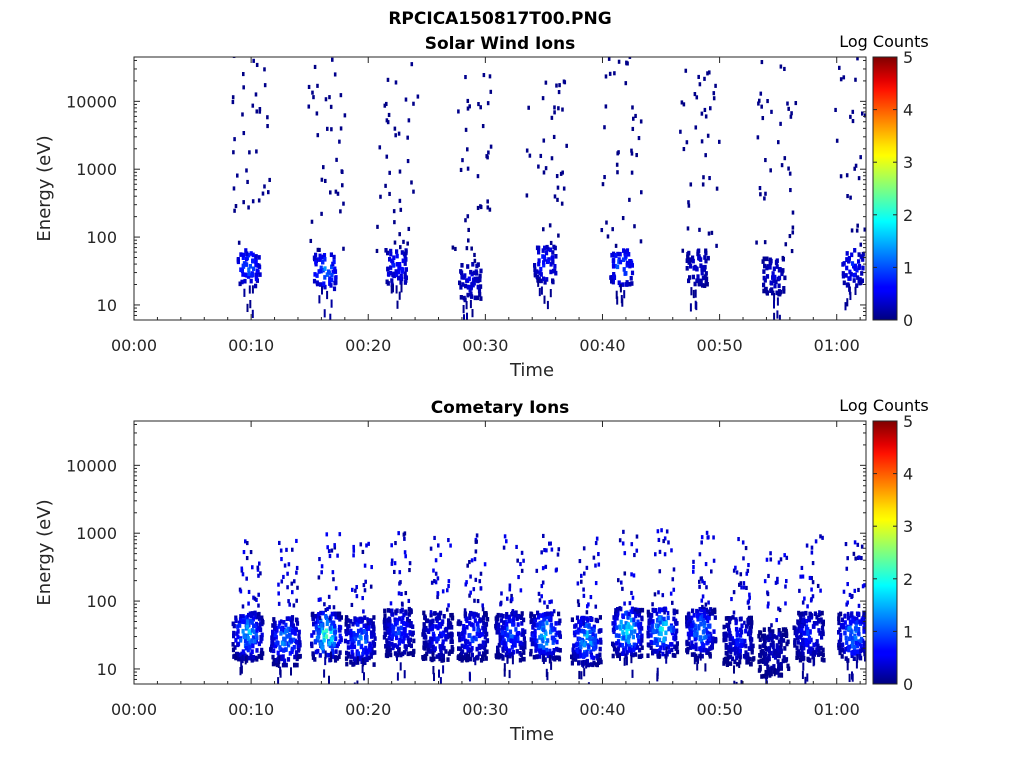 This screenshot has height=768, width=1024. What do you see at coordinates (485, 345) in the screenshot?
I see `x-tick-label: 00:30` at bounding box center [485, 345].